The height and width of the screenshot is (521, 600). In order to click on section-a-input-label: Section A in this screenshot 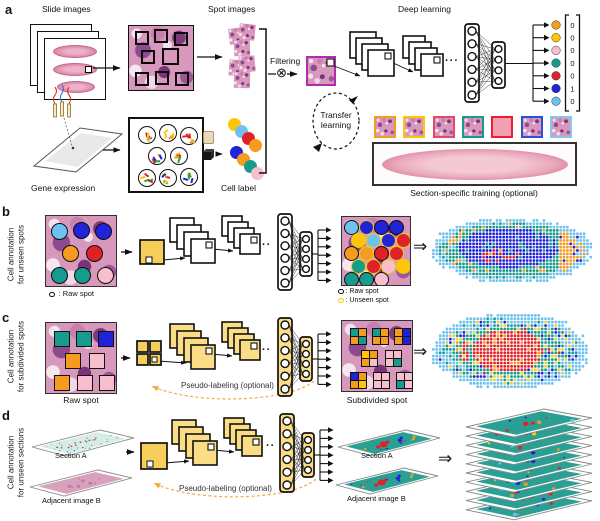, I will do `click(71, 455)`.